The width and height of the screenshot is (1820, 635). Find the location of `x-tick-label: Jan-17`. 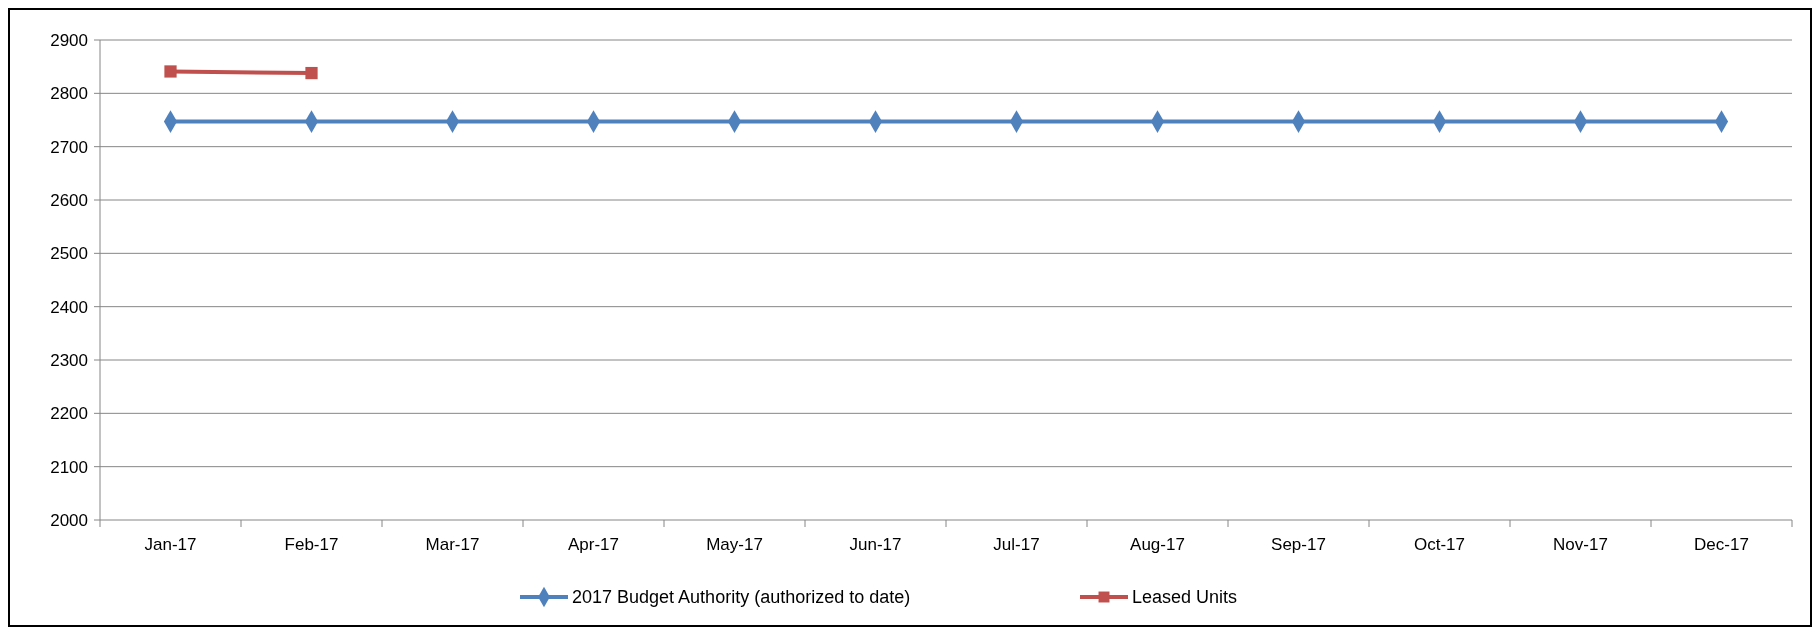

x-tick-label: Jan-17 is located at coordinates (170, 544).